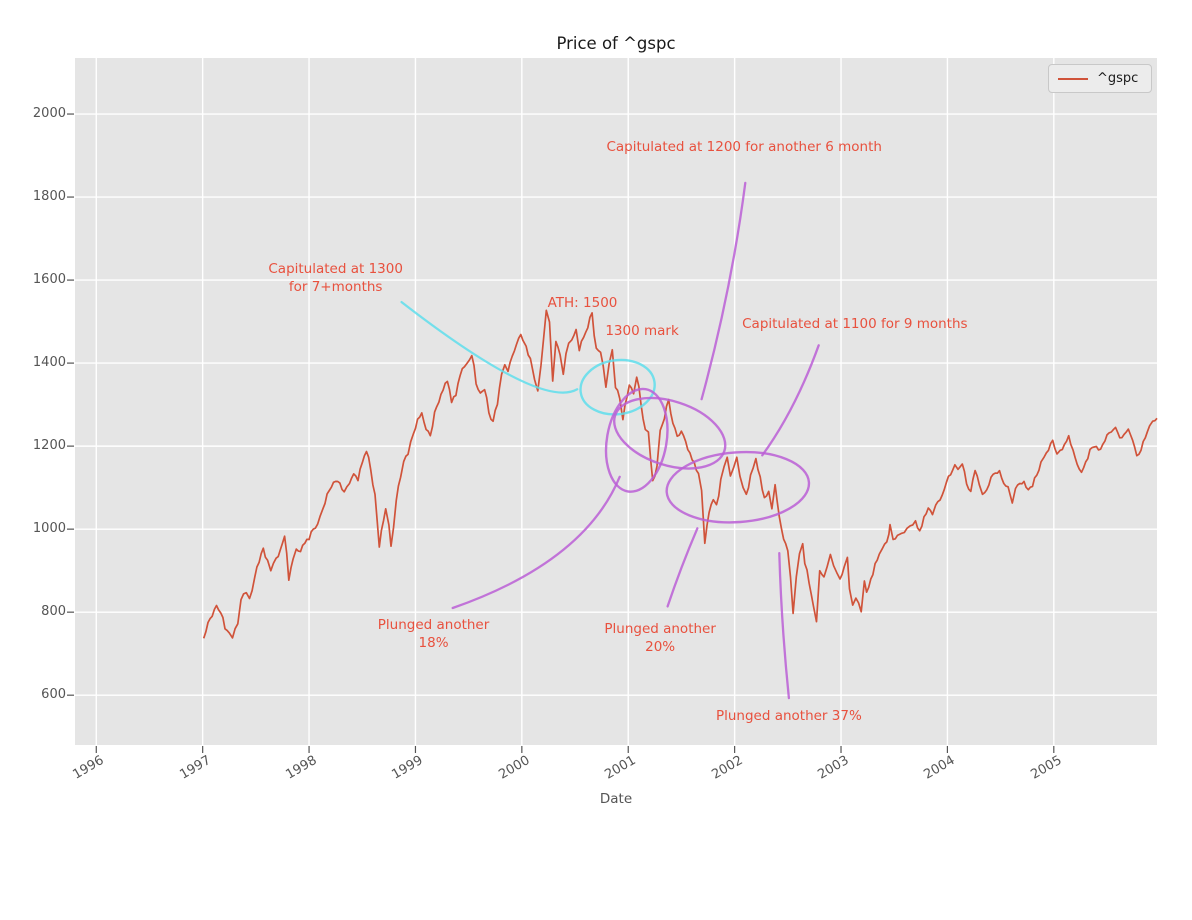  I want to click on legend-line-swatch, so click(1073, 78).